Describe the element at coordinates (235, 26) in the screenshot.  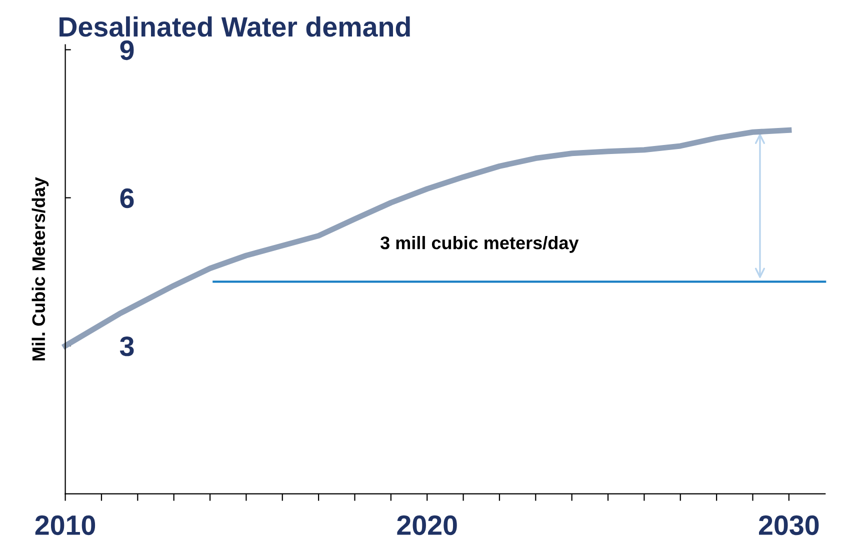
I see `chart-title: Desalinated Water demand` at that location.